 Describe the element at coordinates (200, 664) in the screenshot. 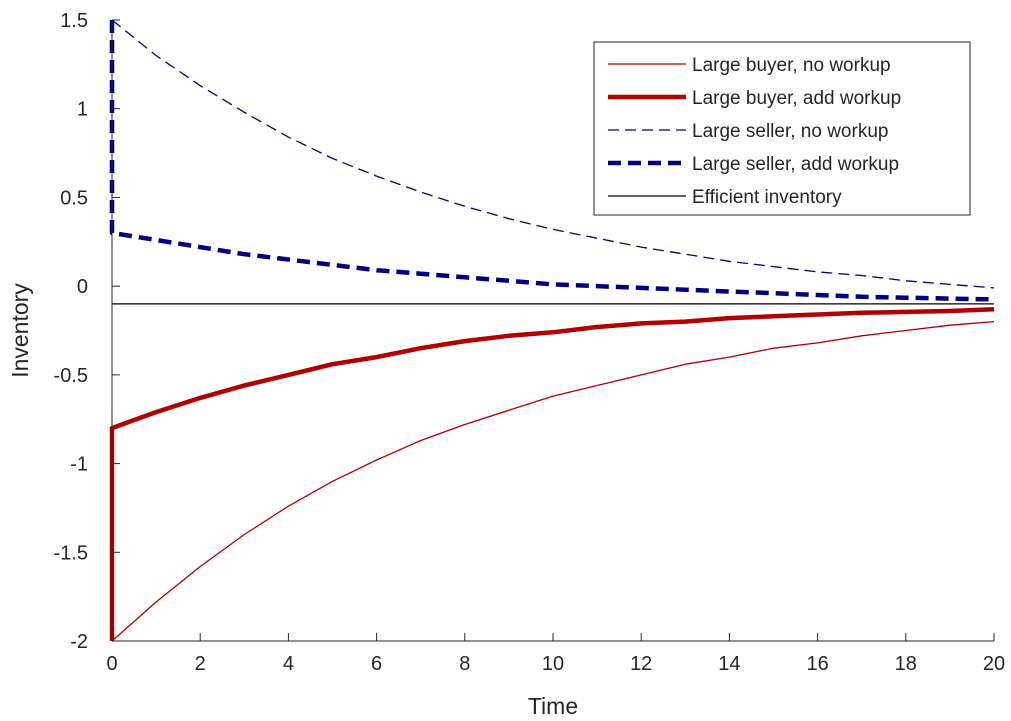

I see `x-tick-label: 2` at that location.